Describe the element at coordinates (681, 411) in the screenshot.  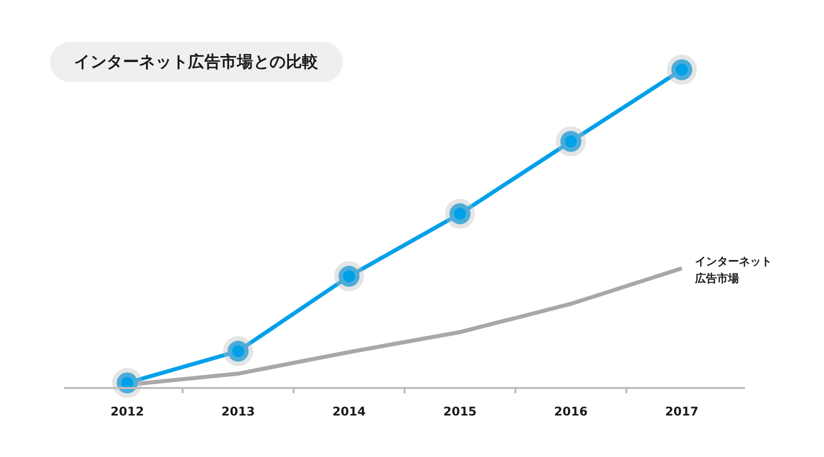
I see `x-tick-label: 2017` at that location.